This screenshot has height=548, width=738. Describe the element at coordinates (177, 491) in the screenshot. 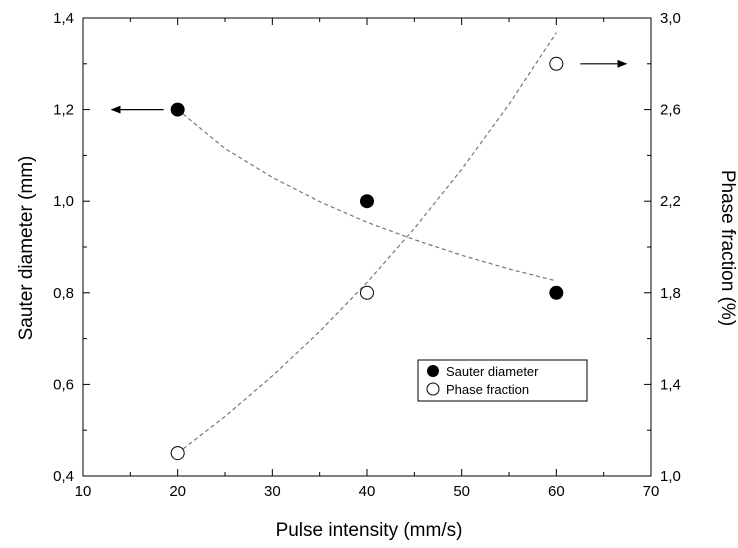

I see `x-tick-label: 20` at that location.